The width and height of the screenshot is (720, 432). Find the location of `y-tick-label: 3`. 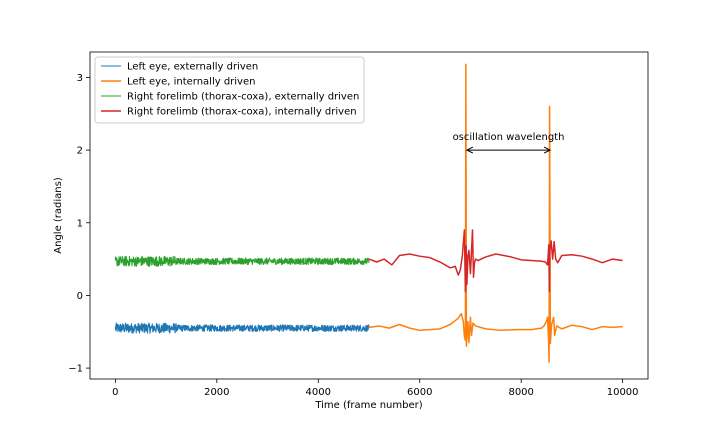

y-tick-label: 3 is located at coordinates (80, 78).